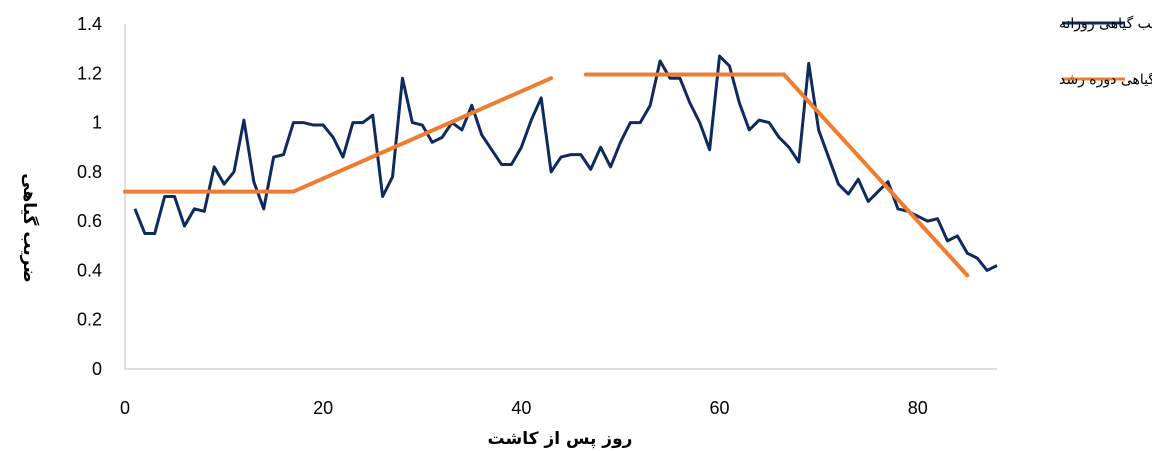  What do you see at coordinates (918, 408) in the screenshot?
I see `x-tick-label: 80` at bounding box center [918, 408].